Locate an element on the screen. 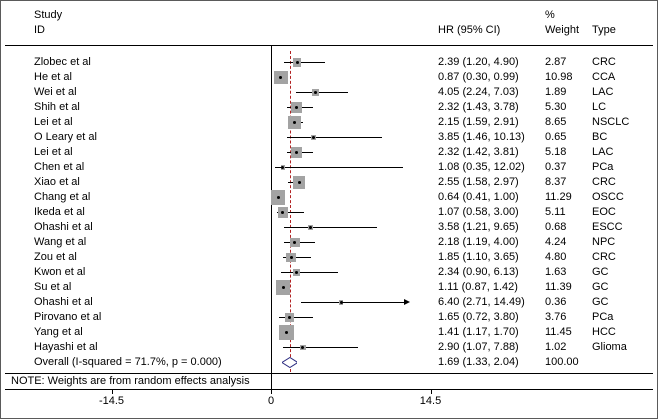 This screenshot has height=419, width=658. weight-label: 1.89 is located at coordinates (556, 92).